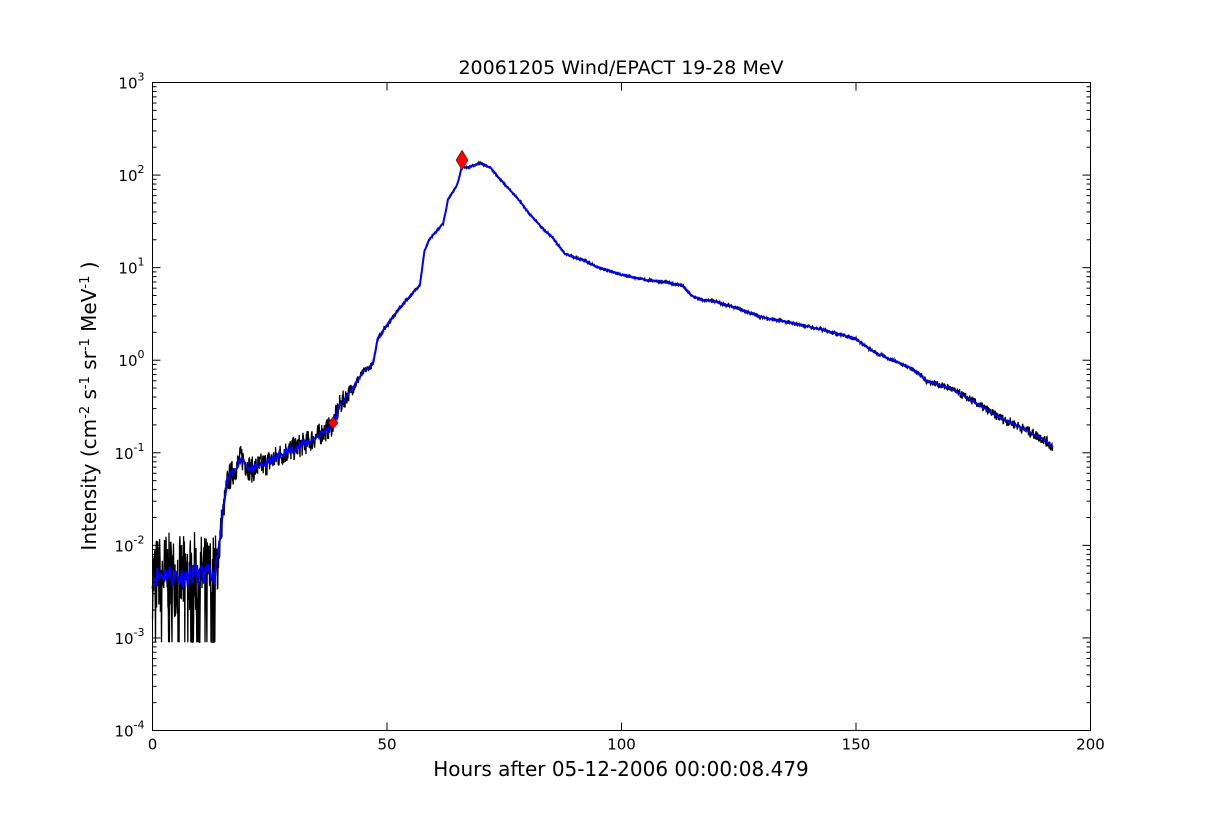 The height and width of the screenshot is (816, 1212). I want to click on x-tick-label: 50, so click(386, 745).